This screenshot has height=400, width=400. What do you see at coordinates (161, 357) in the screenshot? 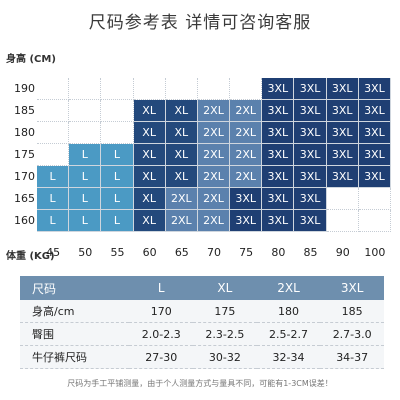
I see `table-cell: 27-30` at bounding box center [161, 357].